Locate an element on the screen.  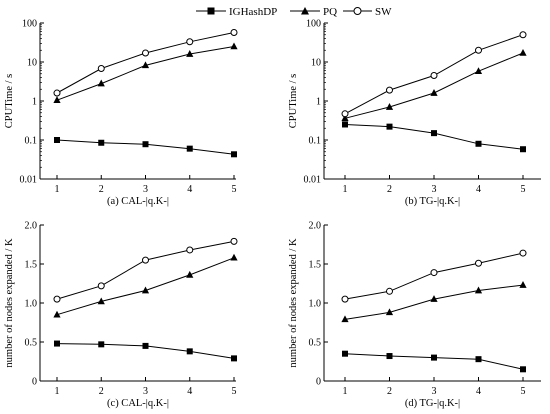
panel-caption: (b) TG-|q.K-| is located at coordinates (432, 201).